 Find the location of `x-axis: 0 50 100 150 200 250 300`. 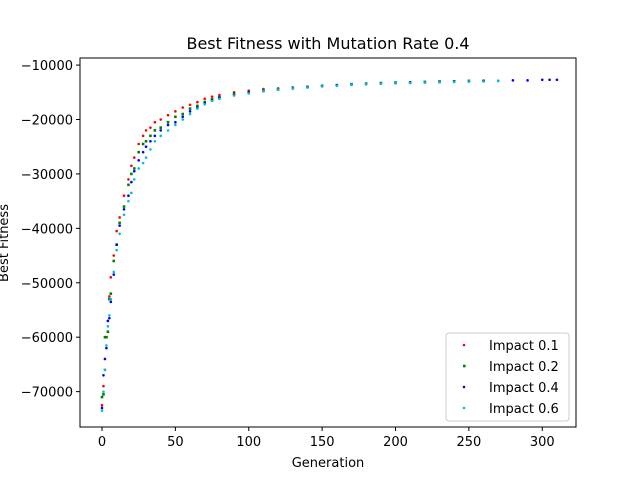

x-axis: 0 50 100 150 200 250 300 is located at coordinates (326, 438).